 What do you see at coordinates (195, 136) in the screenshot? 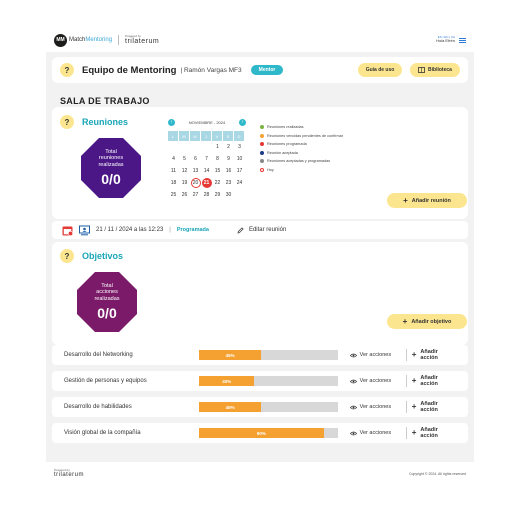
I see `weekday-header: M` at bounding box center [195, 136].